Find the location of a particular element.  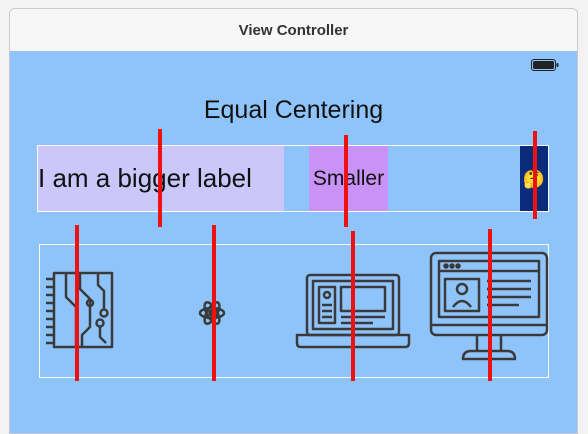

battery-icon is located at coordinates (545, 65).